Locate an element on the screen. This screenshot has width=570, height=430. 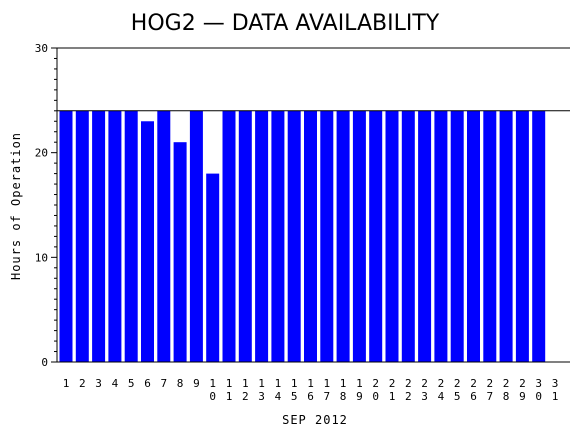
y-tick-label: 10 is located at coordinates (41, 257).